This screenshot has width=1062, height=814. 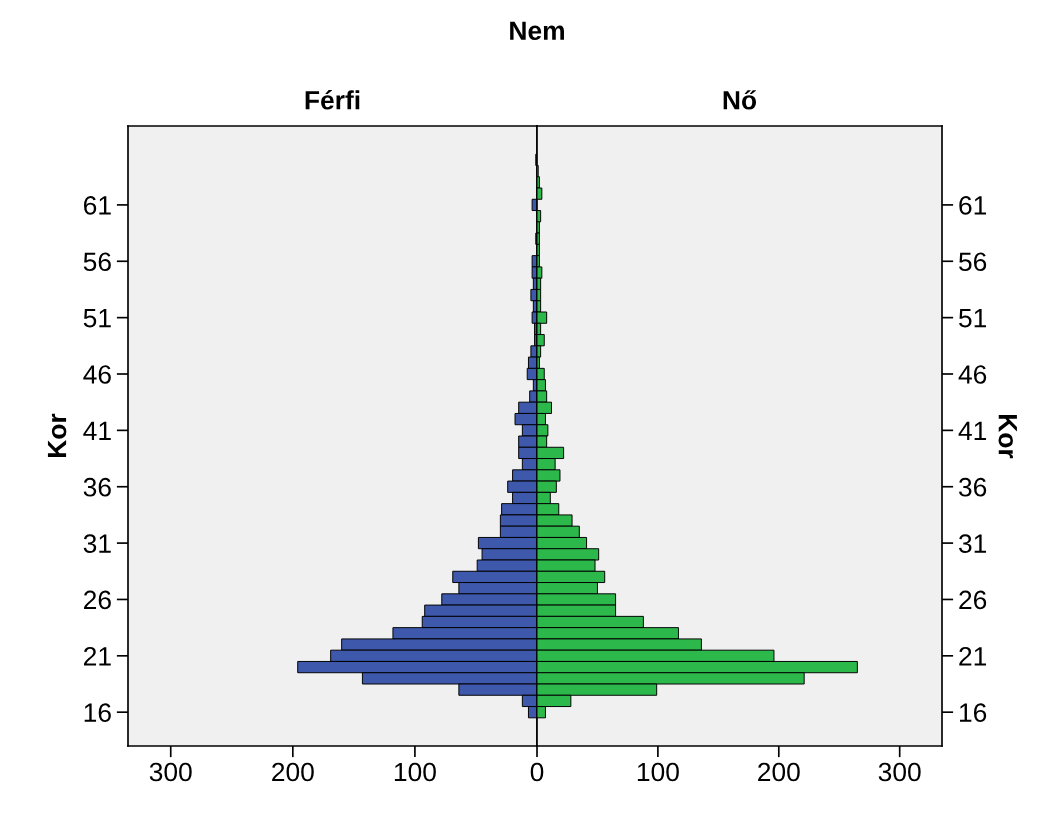 I want to click on text: Nem, so click(x=537, y=31).